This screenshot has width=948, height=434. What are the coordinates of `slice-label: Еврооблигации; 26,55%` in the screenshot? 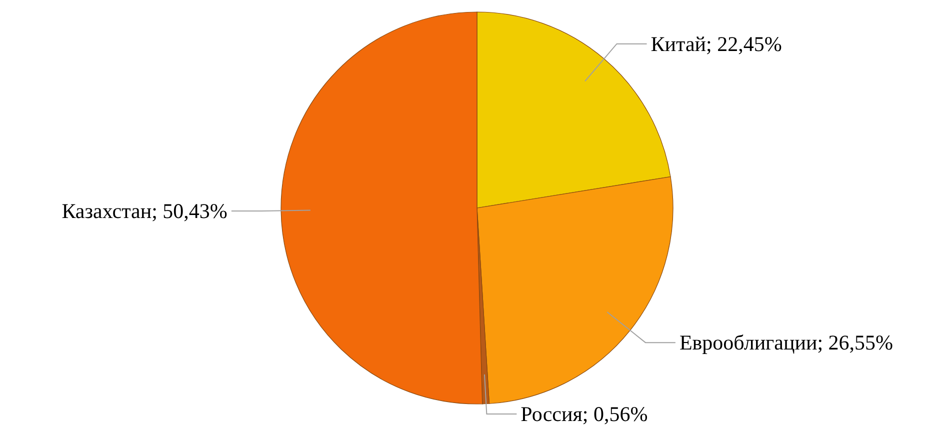 It's located at (786, 342).